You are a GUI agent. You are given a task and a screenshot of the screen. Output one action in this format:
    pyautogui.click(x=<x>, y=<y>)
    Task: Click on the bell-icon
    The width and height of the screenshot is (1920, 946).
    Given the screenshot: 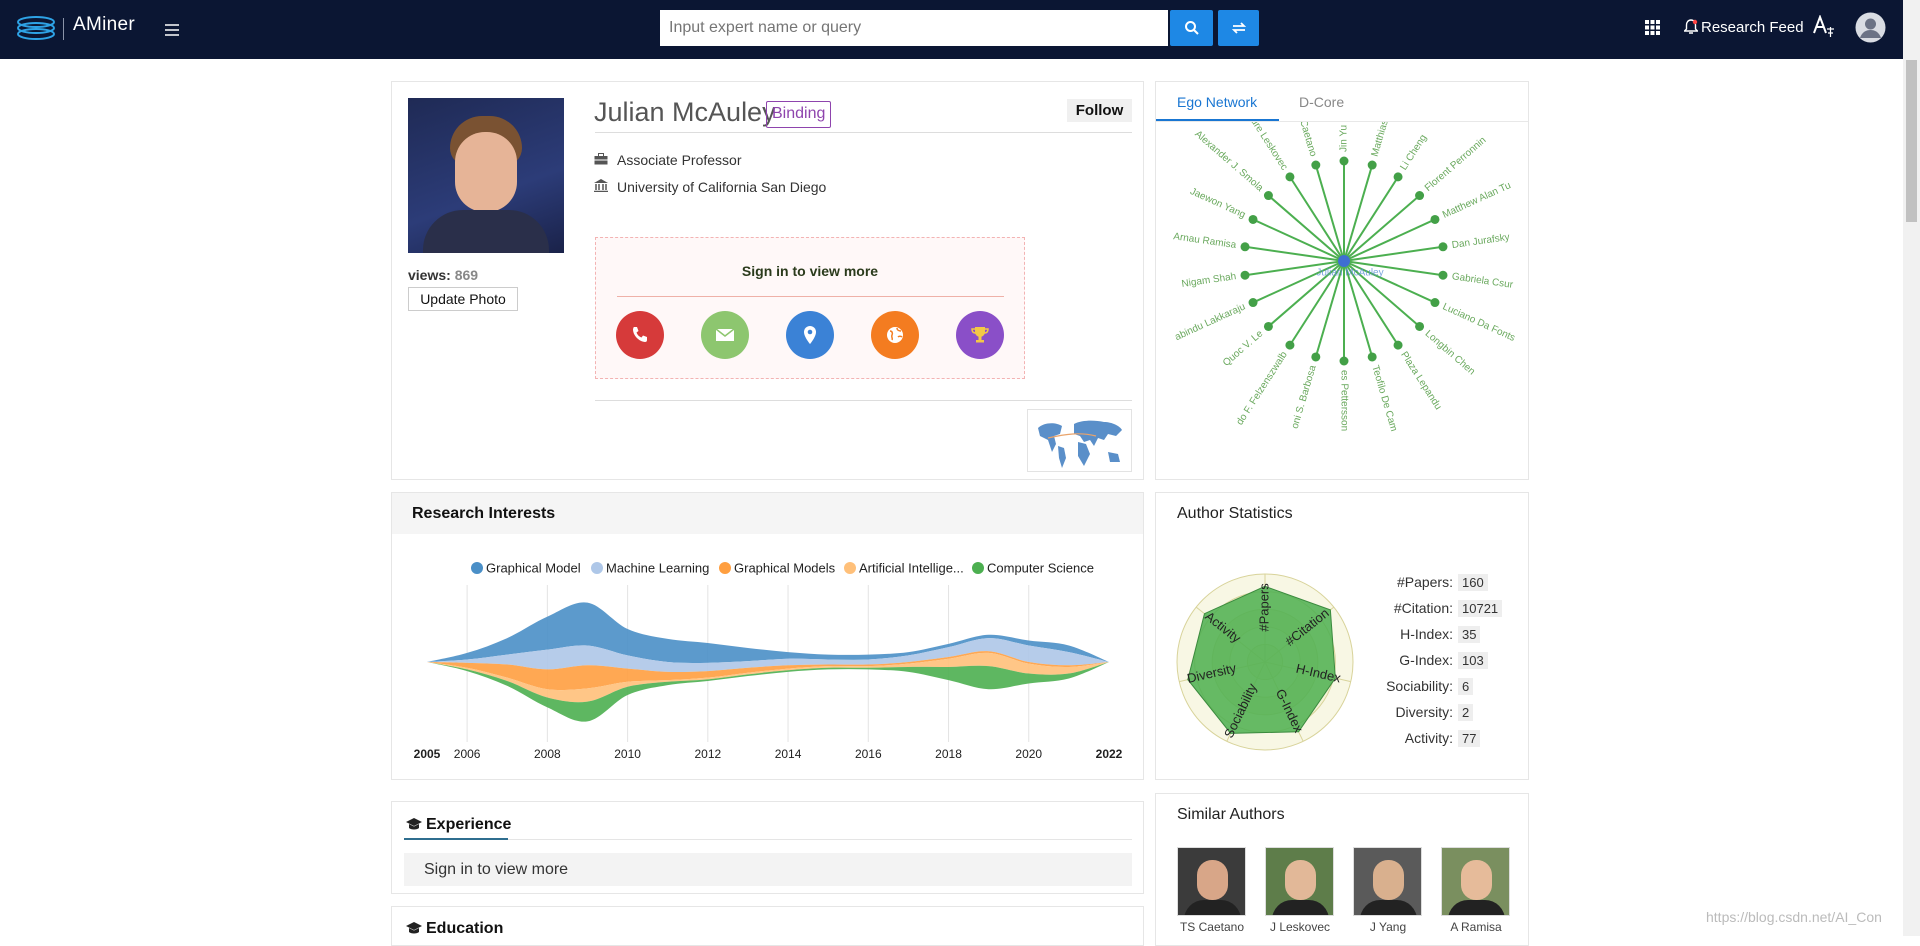 What is the action you would take?
    pyautogui.click(x=1691, y=27)
    